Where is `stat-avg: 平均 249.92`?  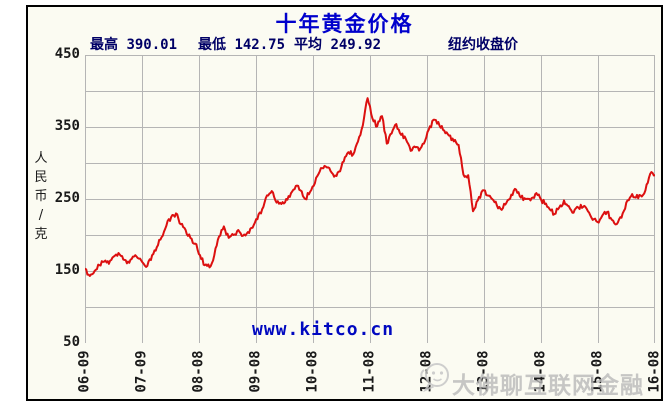 stat-avg: 平均 249.92 is located at coordinates (338, 45).